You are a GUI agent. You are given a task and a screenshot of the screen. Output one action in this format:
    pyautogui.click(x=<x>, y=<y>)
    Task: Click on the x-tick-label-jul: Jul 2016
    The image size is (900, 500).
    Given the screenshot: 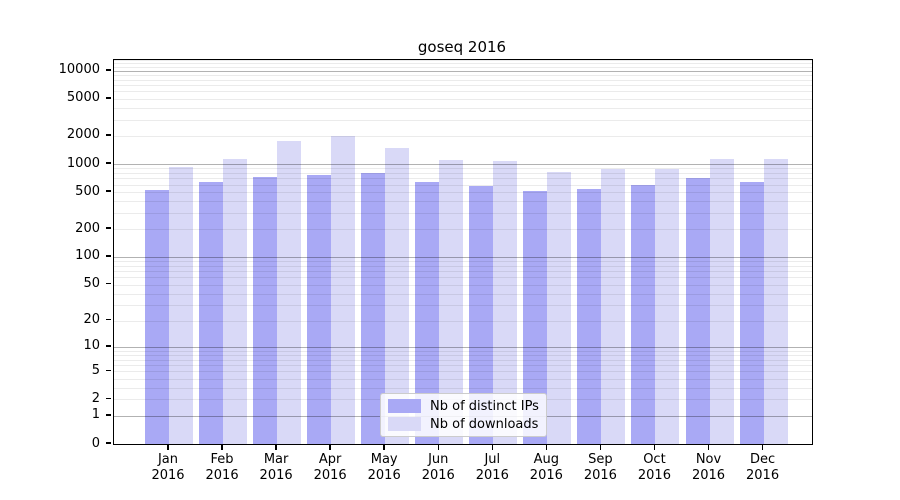 What is the action you would take?
    pyautogui.click(x=492, y=467)
    